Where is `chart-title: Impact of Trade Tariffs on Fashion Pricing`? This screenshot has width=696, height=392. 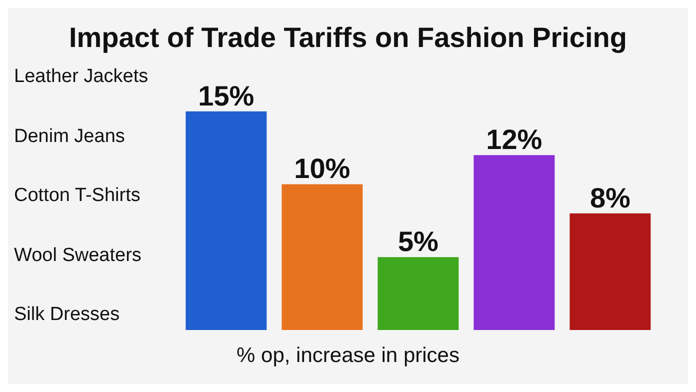 chart-title: Impact of Trade Tariffs on Fashion Pricing is located at coordinates (348, 37).